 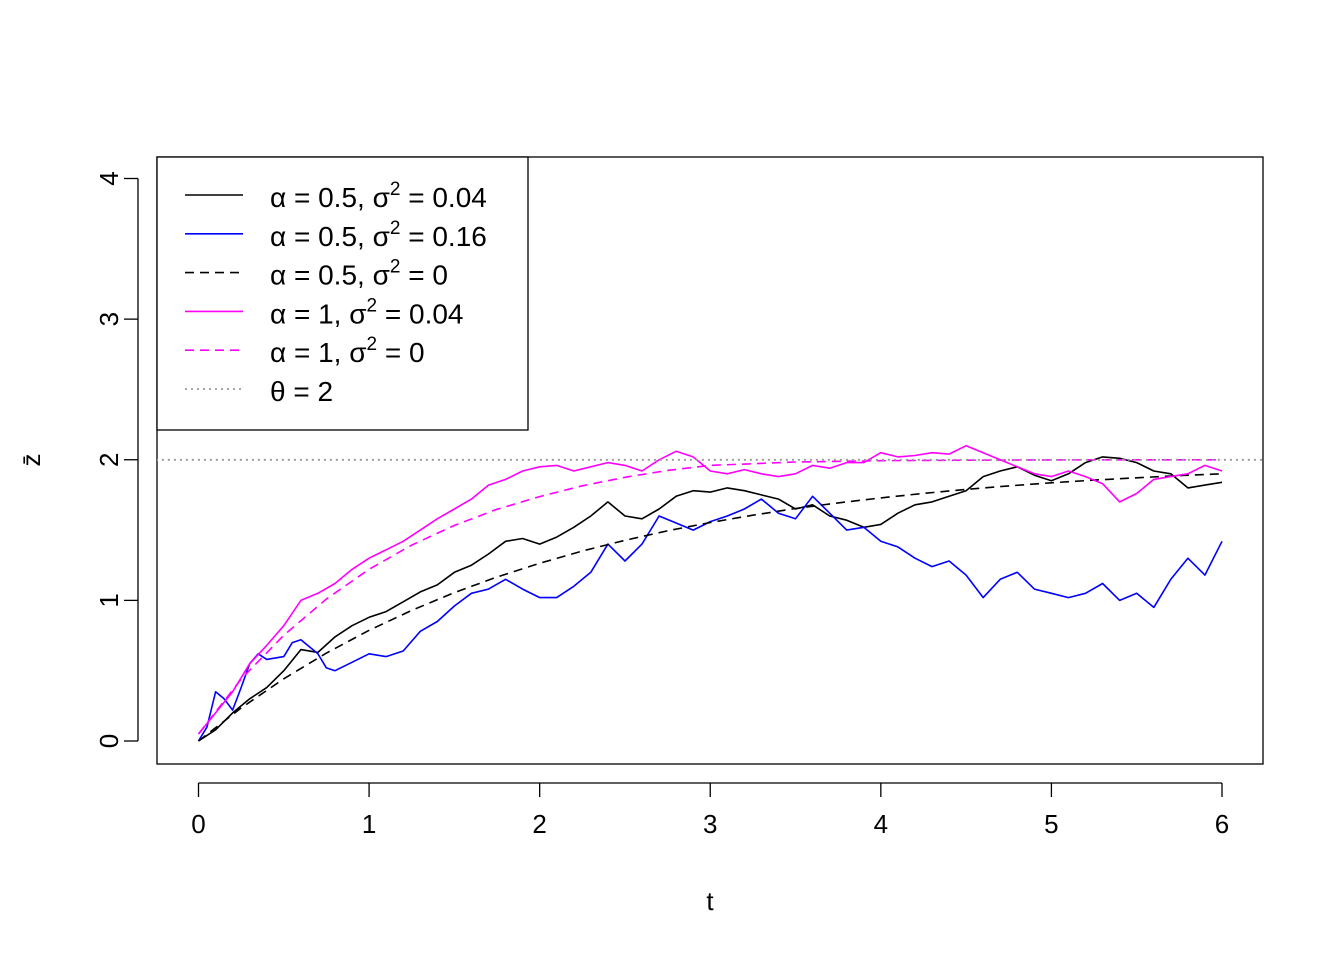 What do you see at coordinates (347, 351) in the screenshot?
I see `legend-label: α = 1, σ2 = 0` at bounding box center [347, 351].